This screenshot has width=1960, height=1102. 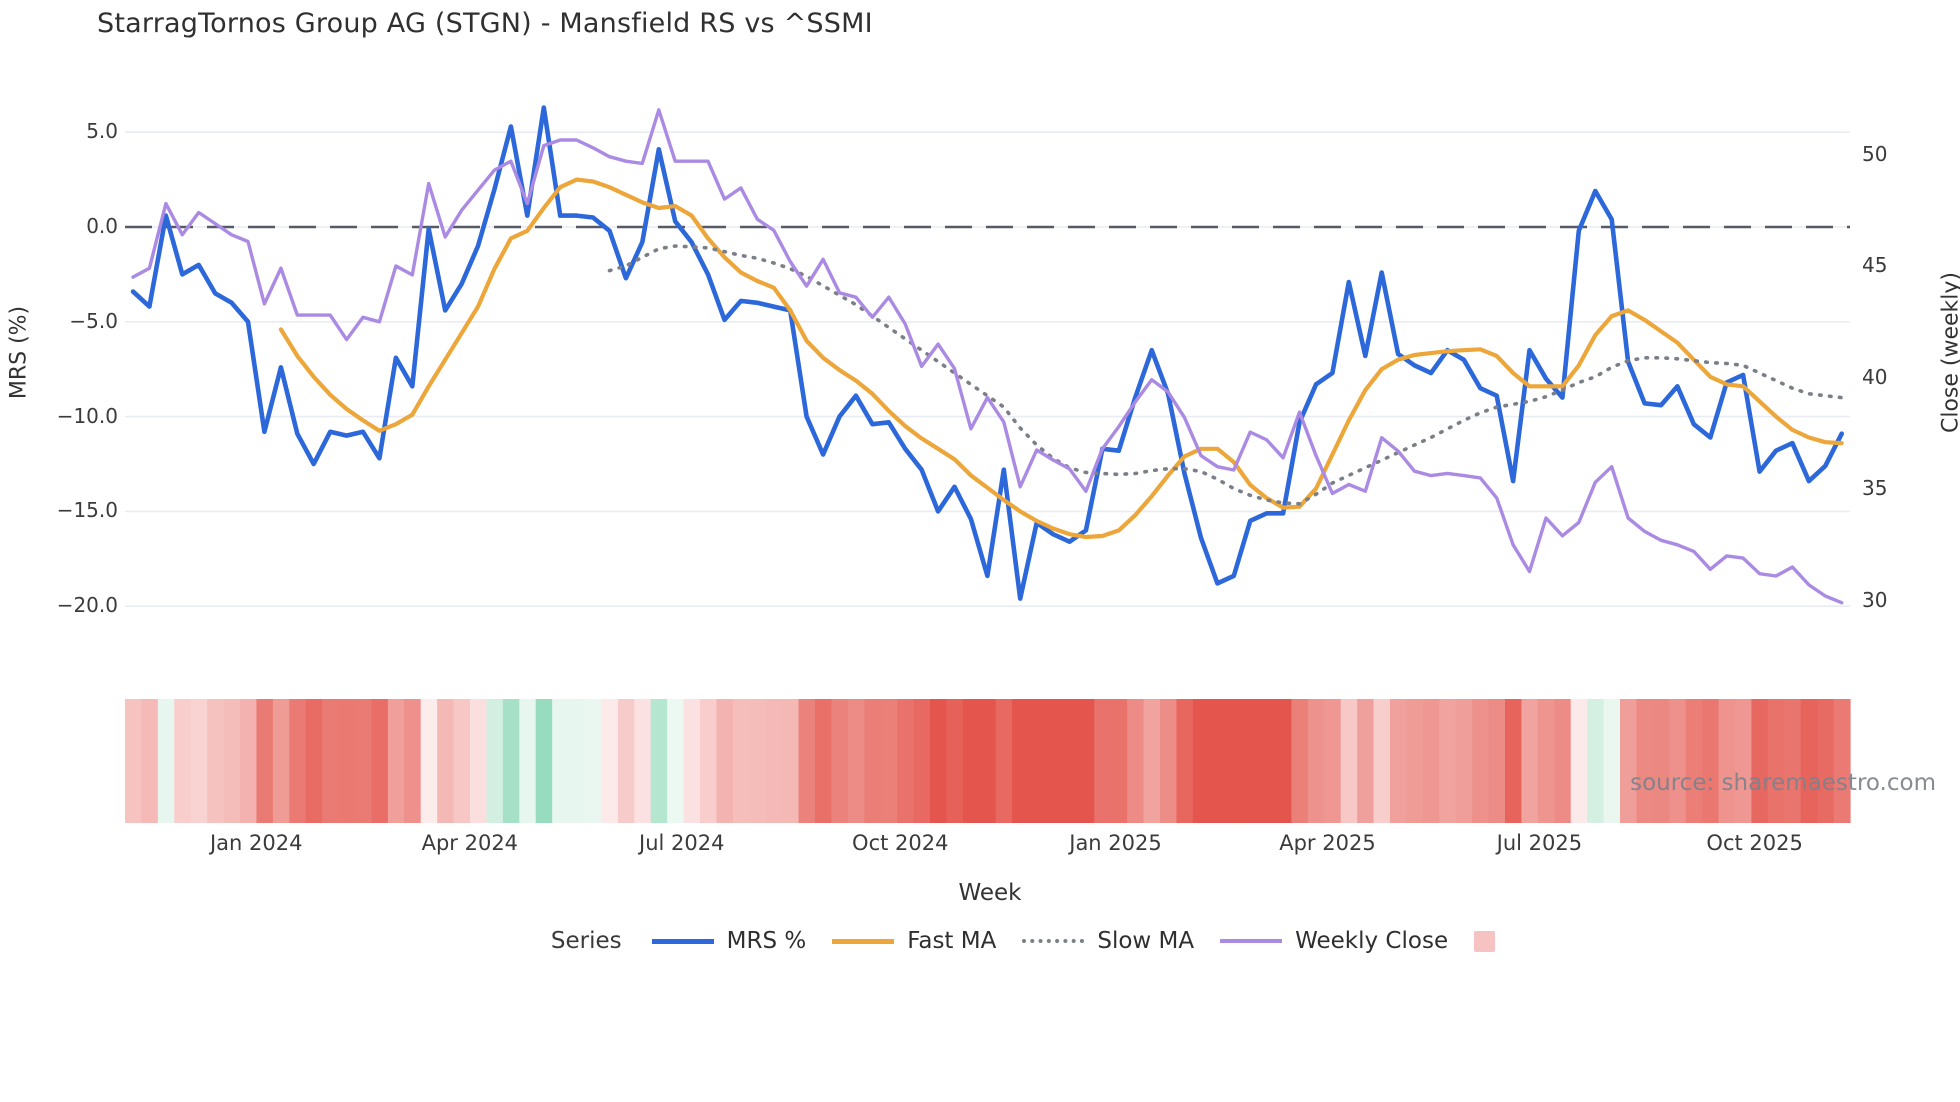 I want to click on legend-item-slow-ma: Slow MA, so click(x=1108, y=941).